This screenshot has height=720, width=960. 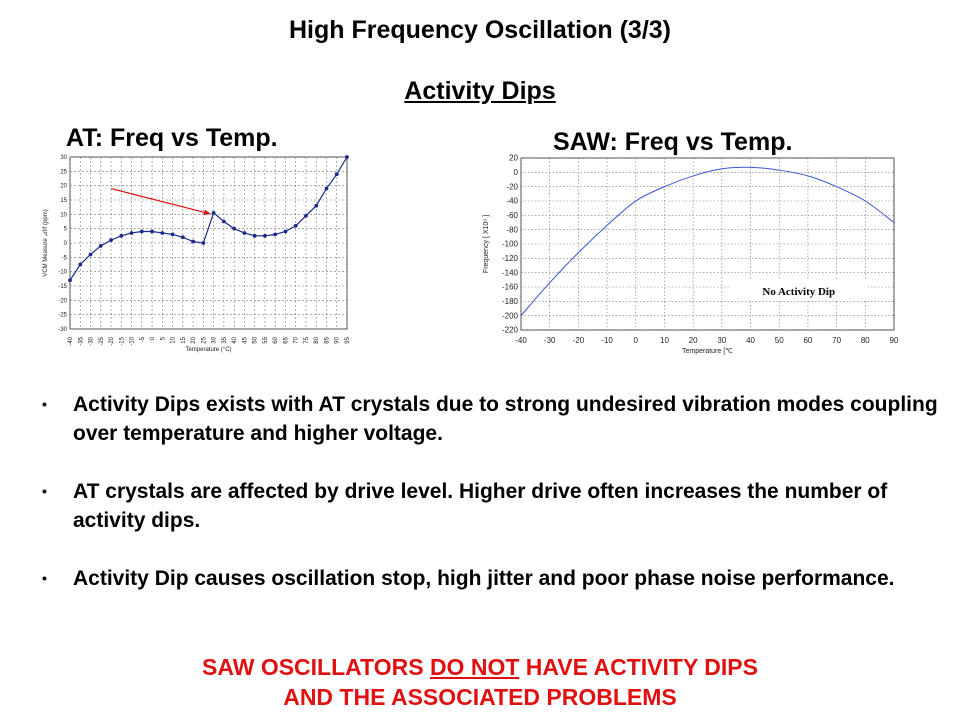 What do you see at coordinates (286, 339) in the screenshot?
I see `x-tick-label: 65` at bounding box center [286, 339].